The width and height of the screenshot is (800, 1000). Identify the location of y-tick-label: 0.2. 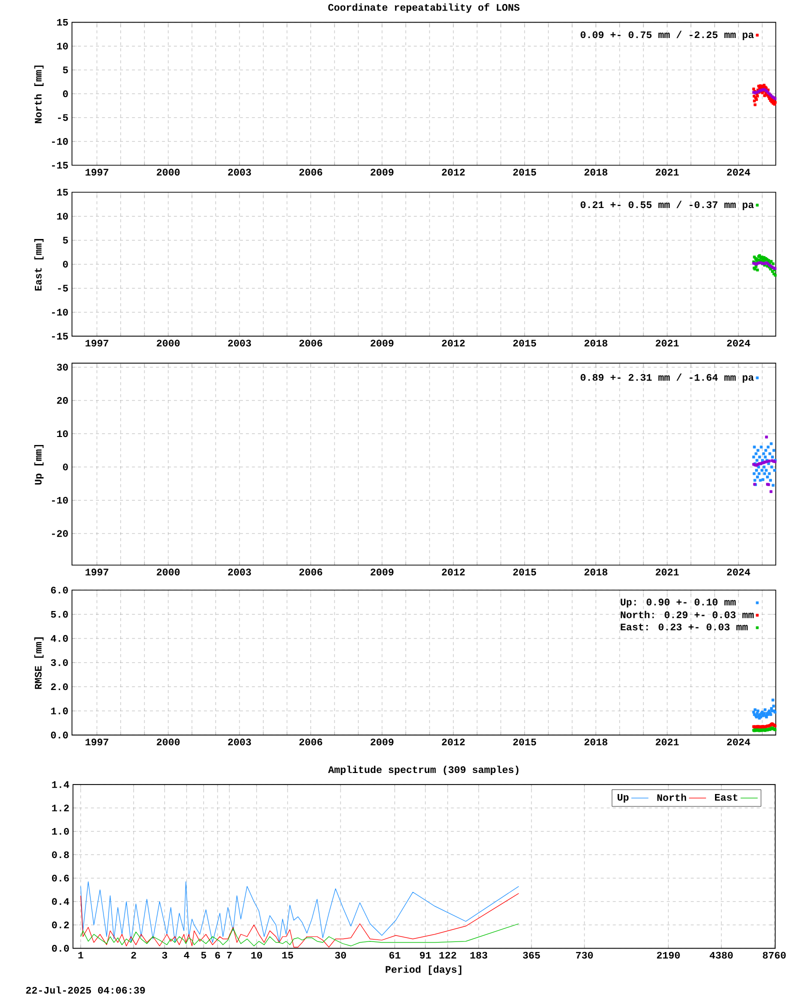
(60, 925).